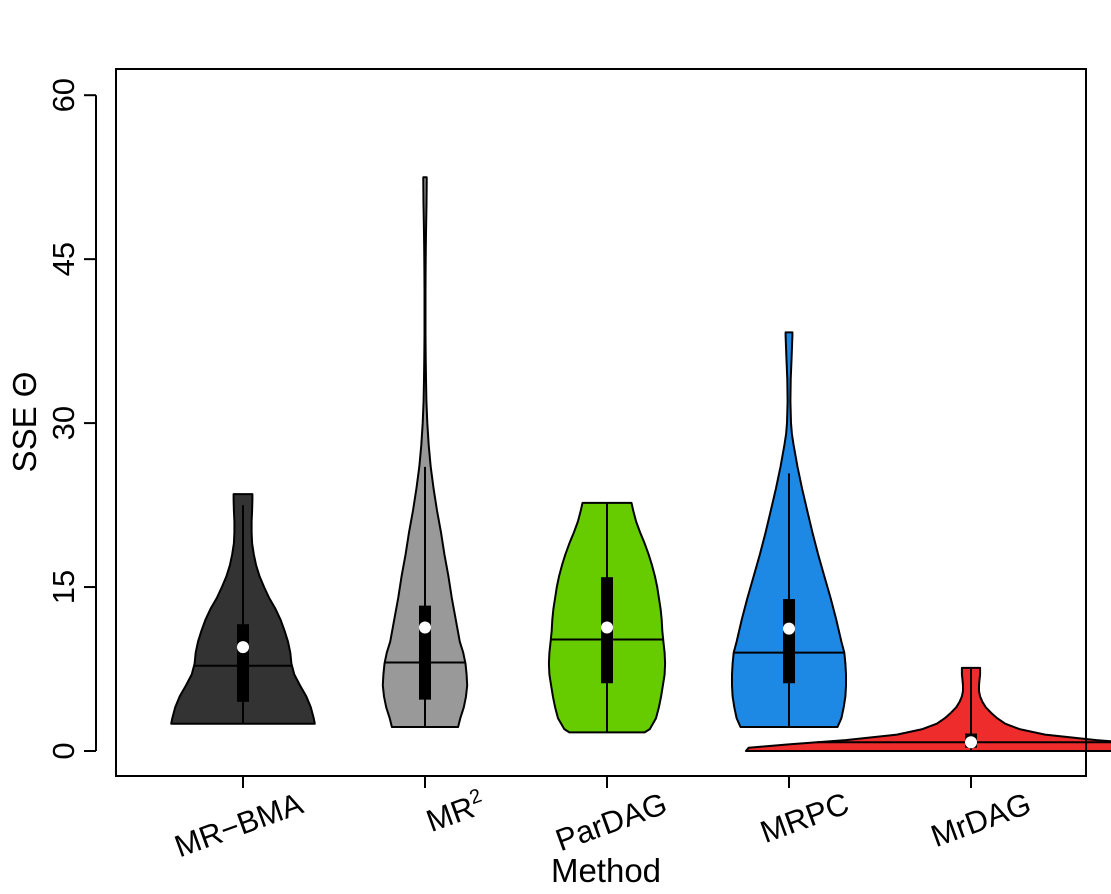 This screenshot has width=1111, height=894. Describe the element at coordinates (606, 870) in the screenshot. I see `x-axis-title: Method` at that location.